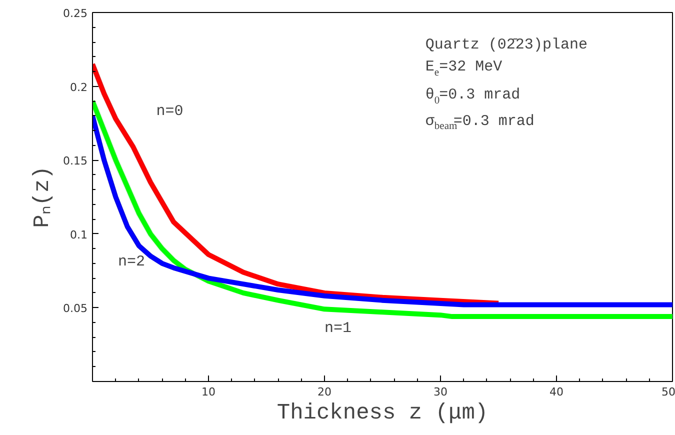  Describe the element at coordinates (325, 392) in the screenshot. I see `x-tick-label: 20` at that location.